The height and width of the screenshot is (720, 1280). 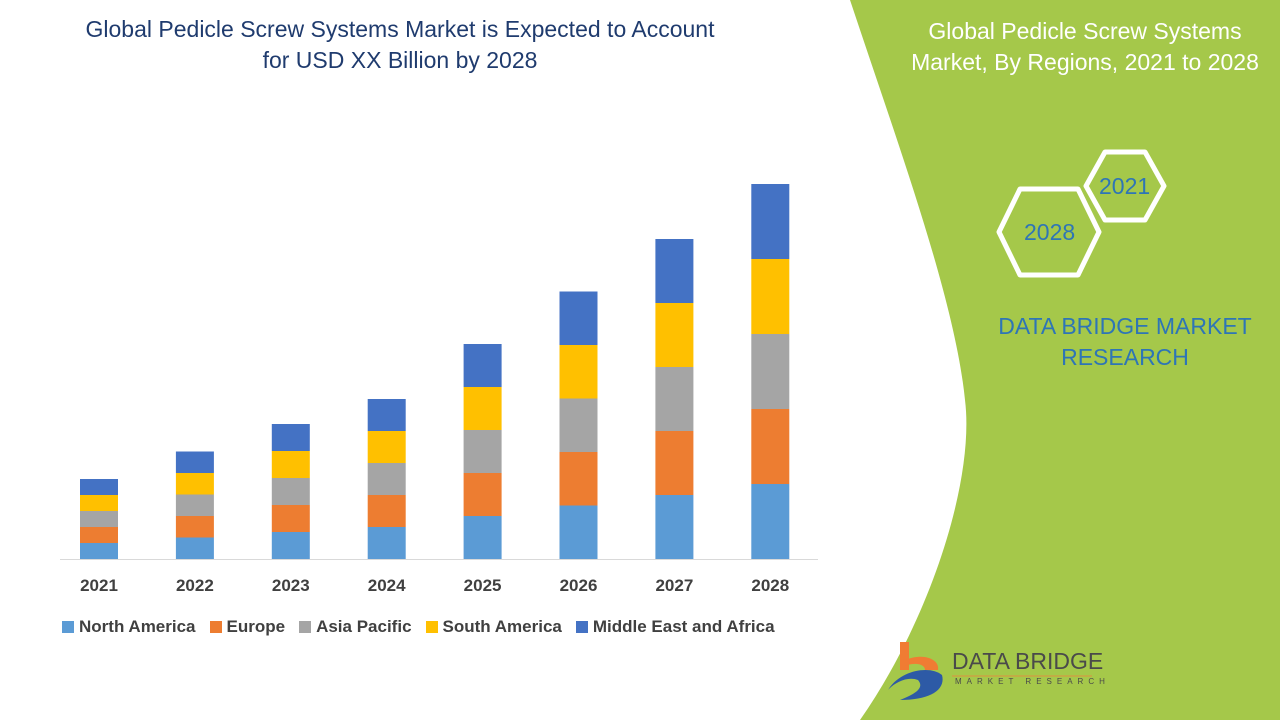 I want to click on hexagon-2028, so click(x=1049, y=232).